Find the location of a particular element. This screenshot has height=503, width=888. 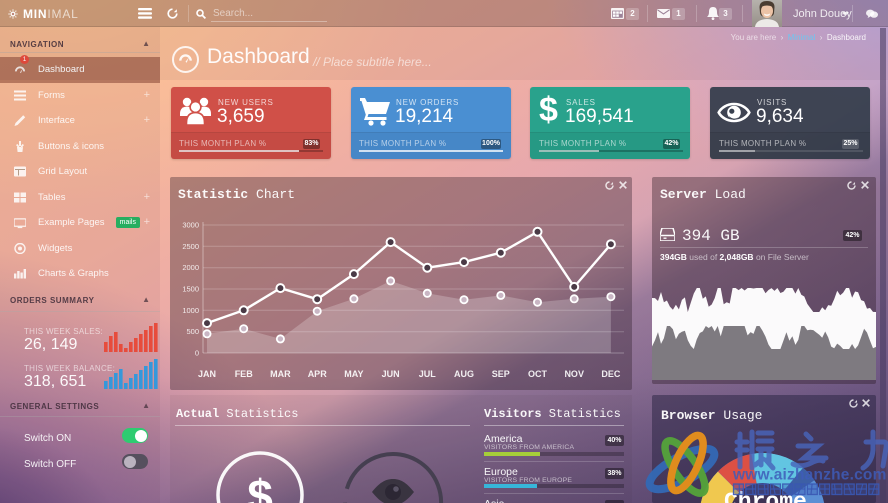

svg-text: 2000 is located at coordinates (190, 267).